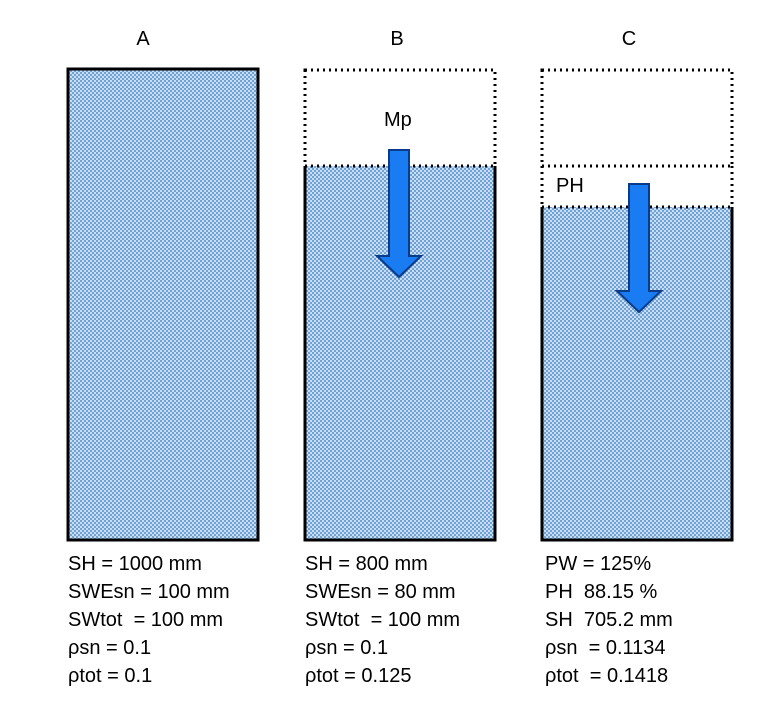 This screenshot has width=782, height=712. Describe the element at coordinates (145, 620) in the screenshot. I see `column-a-stat: SWtot = 100 mm` at that location.